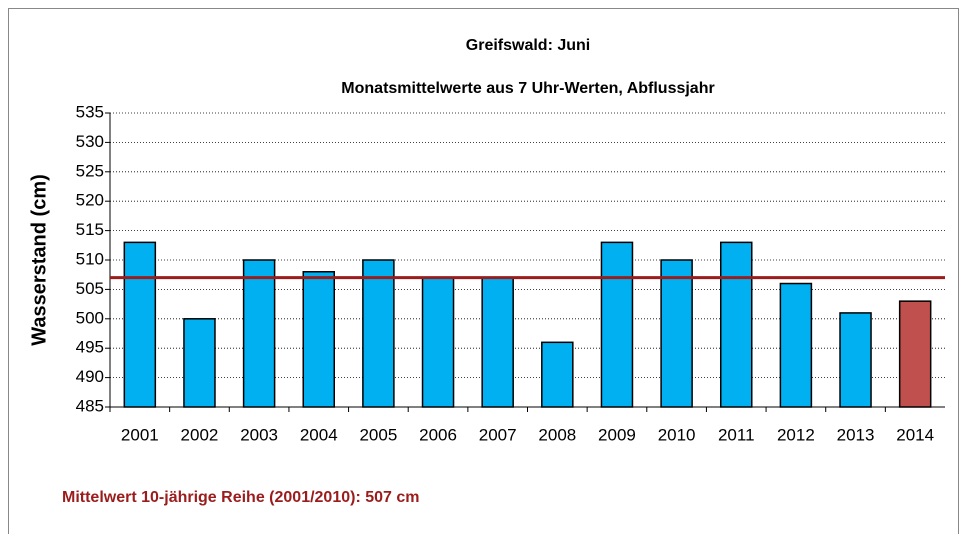 The height and width of the screenshot is (534, 960). What do you see at coordinates (90, 200) in the screenshot?
I see `y-tick-label: 520` at bounding box center [90, 200].